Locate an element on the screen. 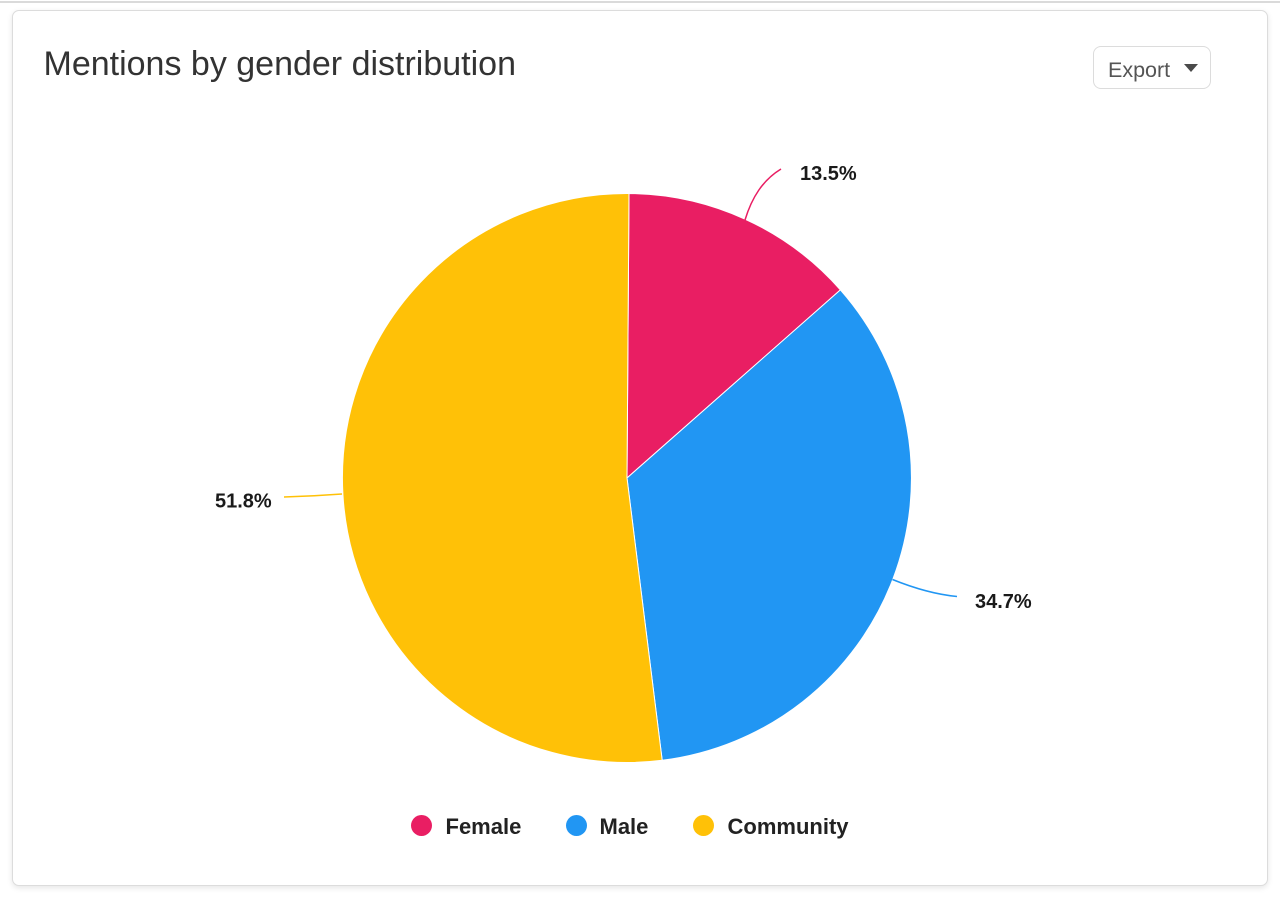 The width and height of the screenshot is (1280, 904). svg-text: 34.7% is located at coordinates (1003, 602).